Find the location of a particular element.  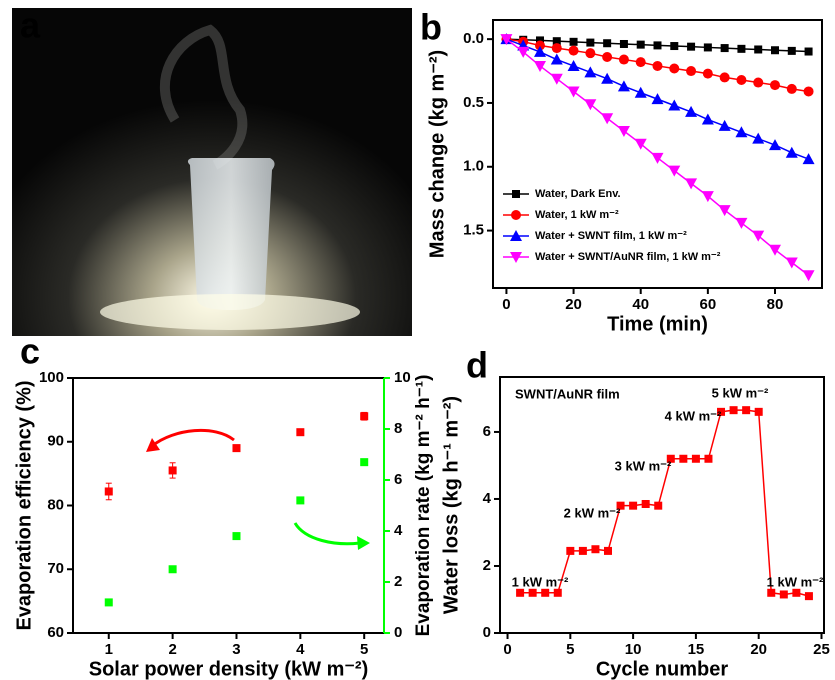

y-tick-label: 2 is located at coordinates (487, 565).